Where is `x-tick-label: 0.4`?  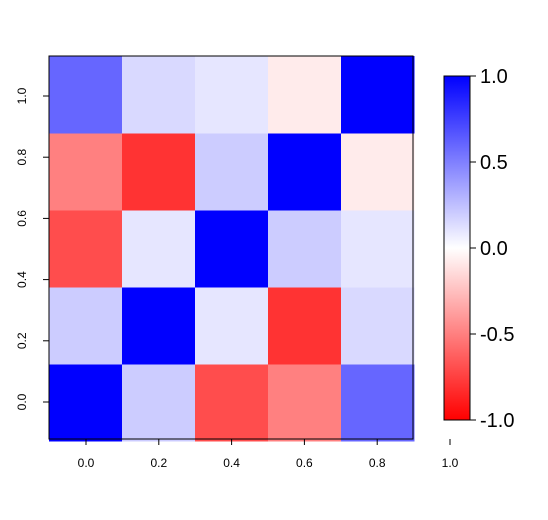
x-tick-label: 0.4 is located at coordinates (231, 463).